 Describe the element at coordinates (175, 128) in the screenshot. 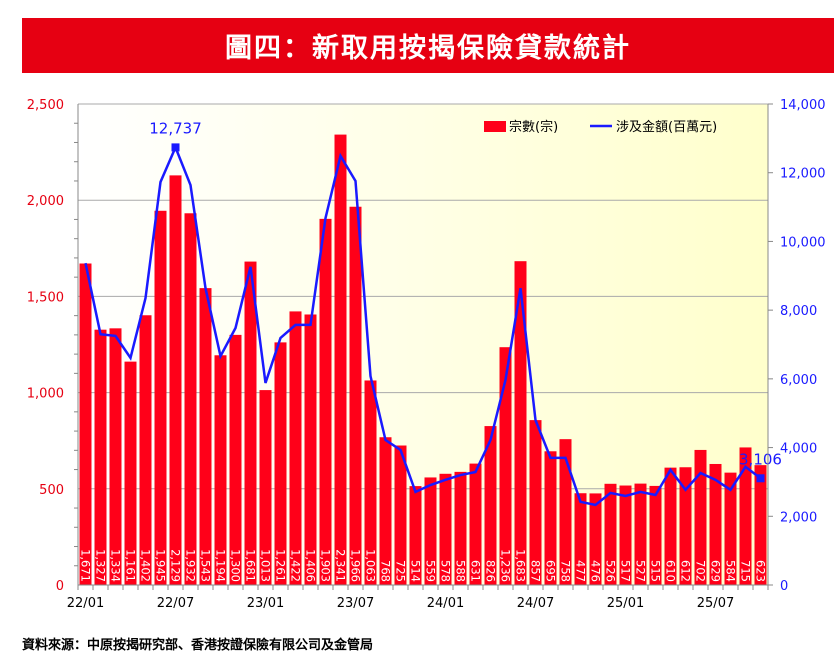

I see `annotation-label: 12,737` at that location.